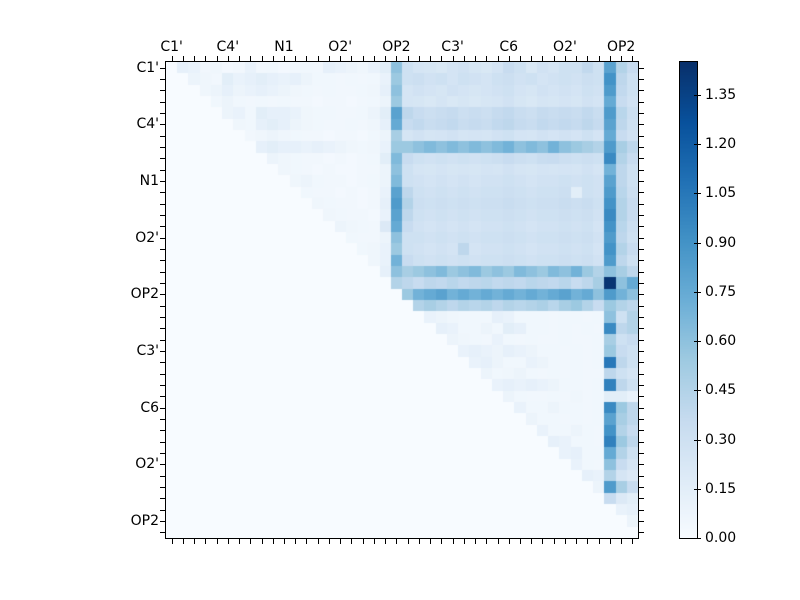  Describe the element at coordinates (721, 144) in the screenshot. I see `colorbar-tick-label: 1.20` at that location.